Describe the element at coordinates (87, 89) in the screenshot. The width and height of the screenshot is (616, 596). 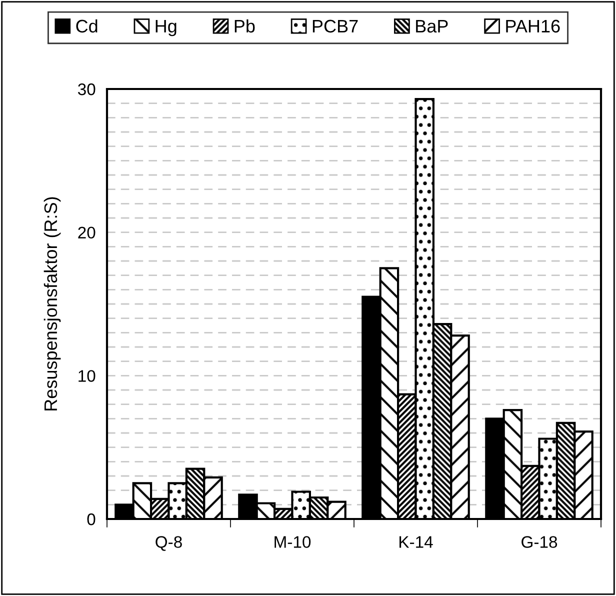
I see `y-tick-label: 30` at that location.